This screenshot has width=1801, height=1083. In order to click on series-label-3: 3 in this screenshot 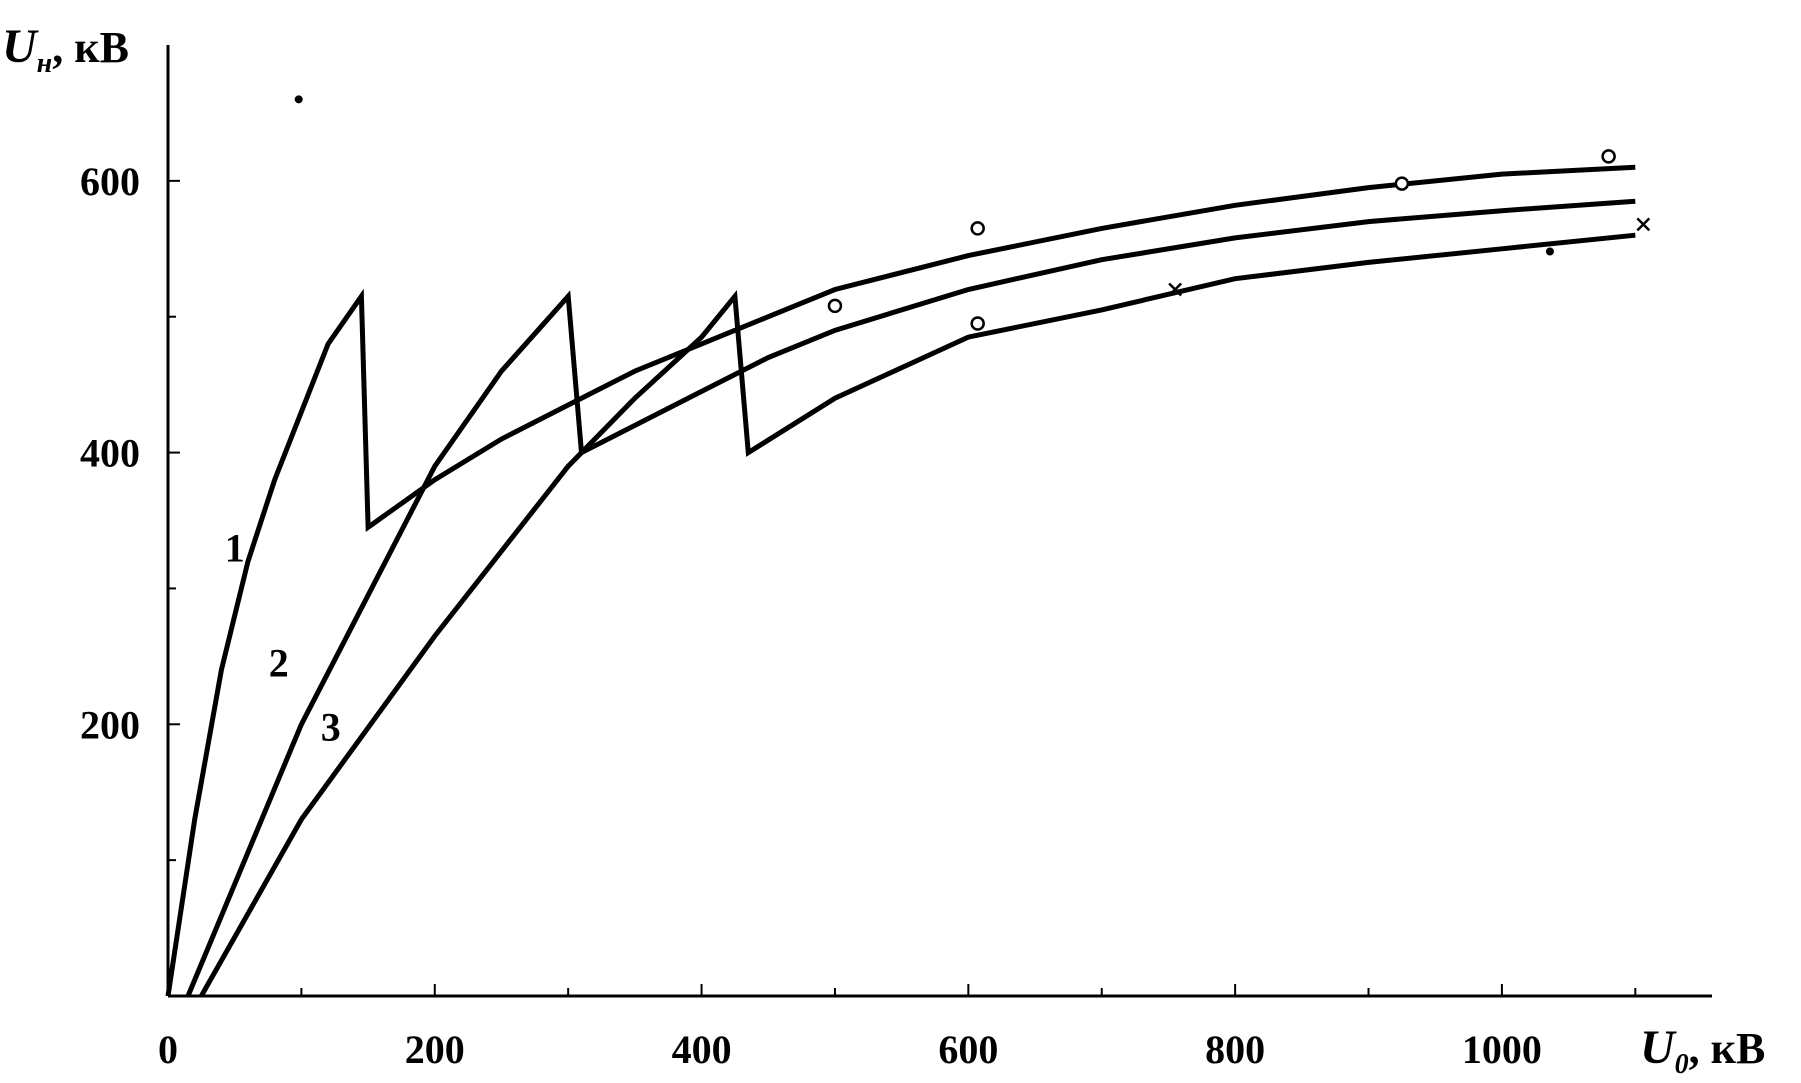, I will do `click(331, 727)`.